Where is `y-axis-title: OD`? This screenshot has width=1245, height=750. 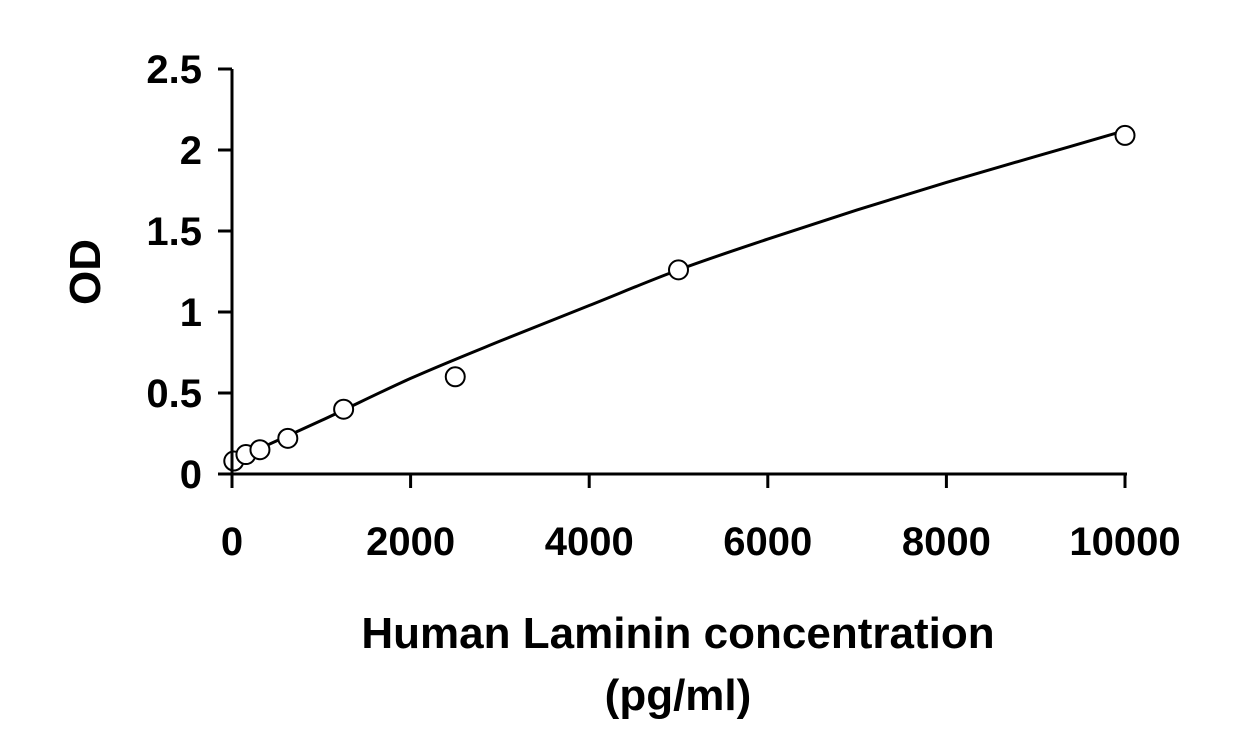 y-axis-title: OD is located at coordinates (85, 272).